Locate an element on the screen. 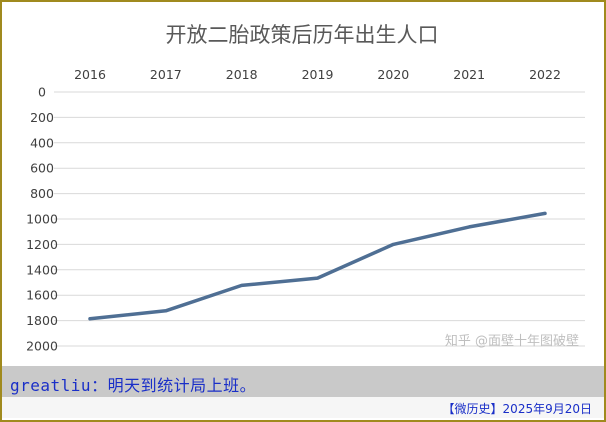 The height and width of the screenshot is (422, 606). y-tick-label: 1800 is located at coordinates (42, 320).